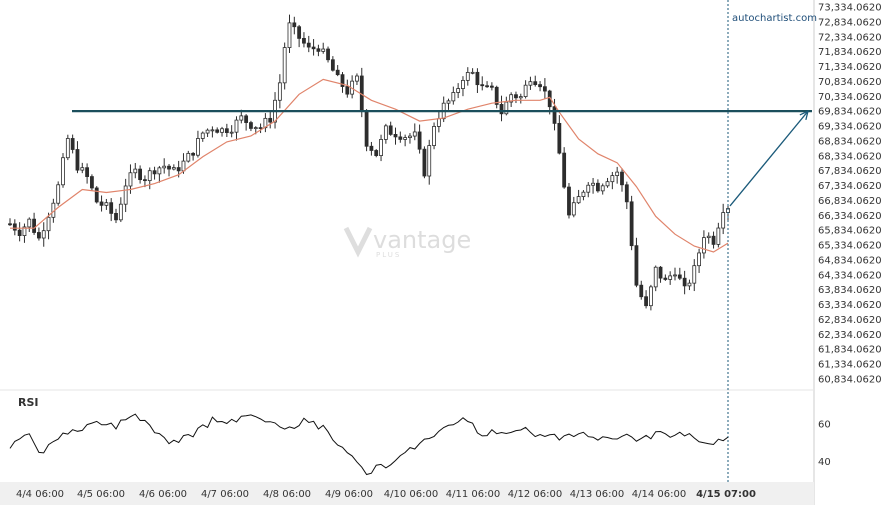 This screenshot has width=887, height=505. I want to click on y-tick-label: 67,834.0620, so click(850, 171).